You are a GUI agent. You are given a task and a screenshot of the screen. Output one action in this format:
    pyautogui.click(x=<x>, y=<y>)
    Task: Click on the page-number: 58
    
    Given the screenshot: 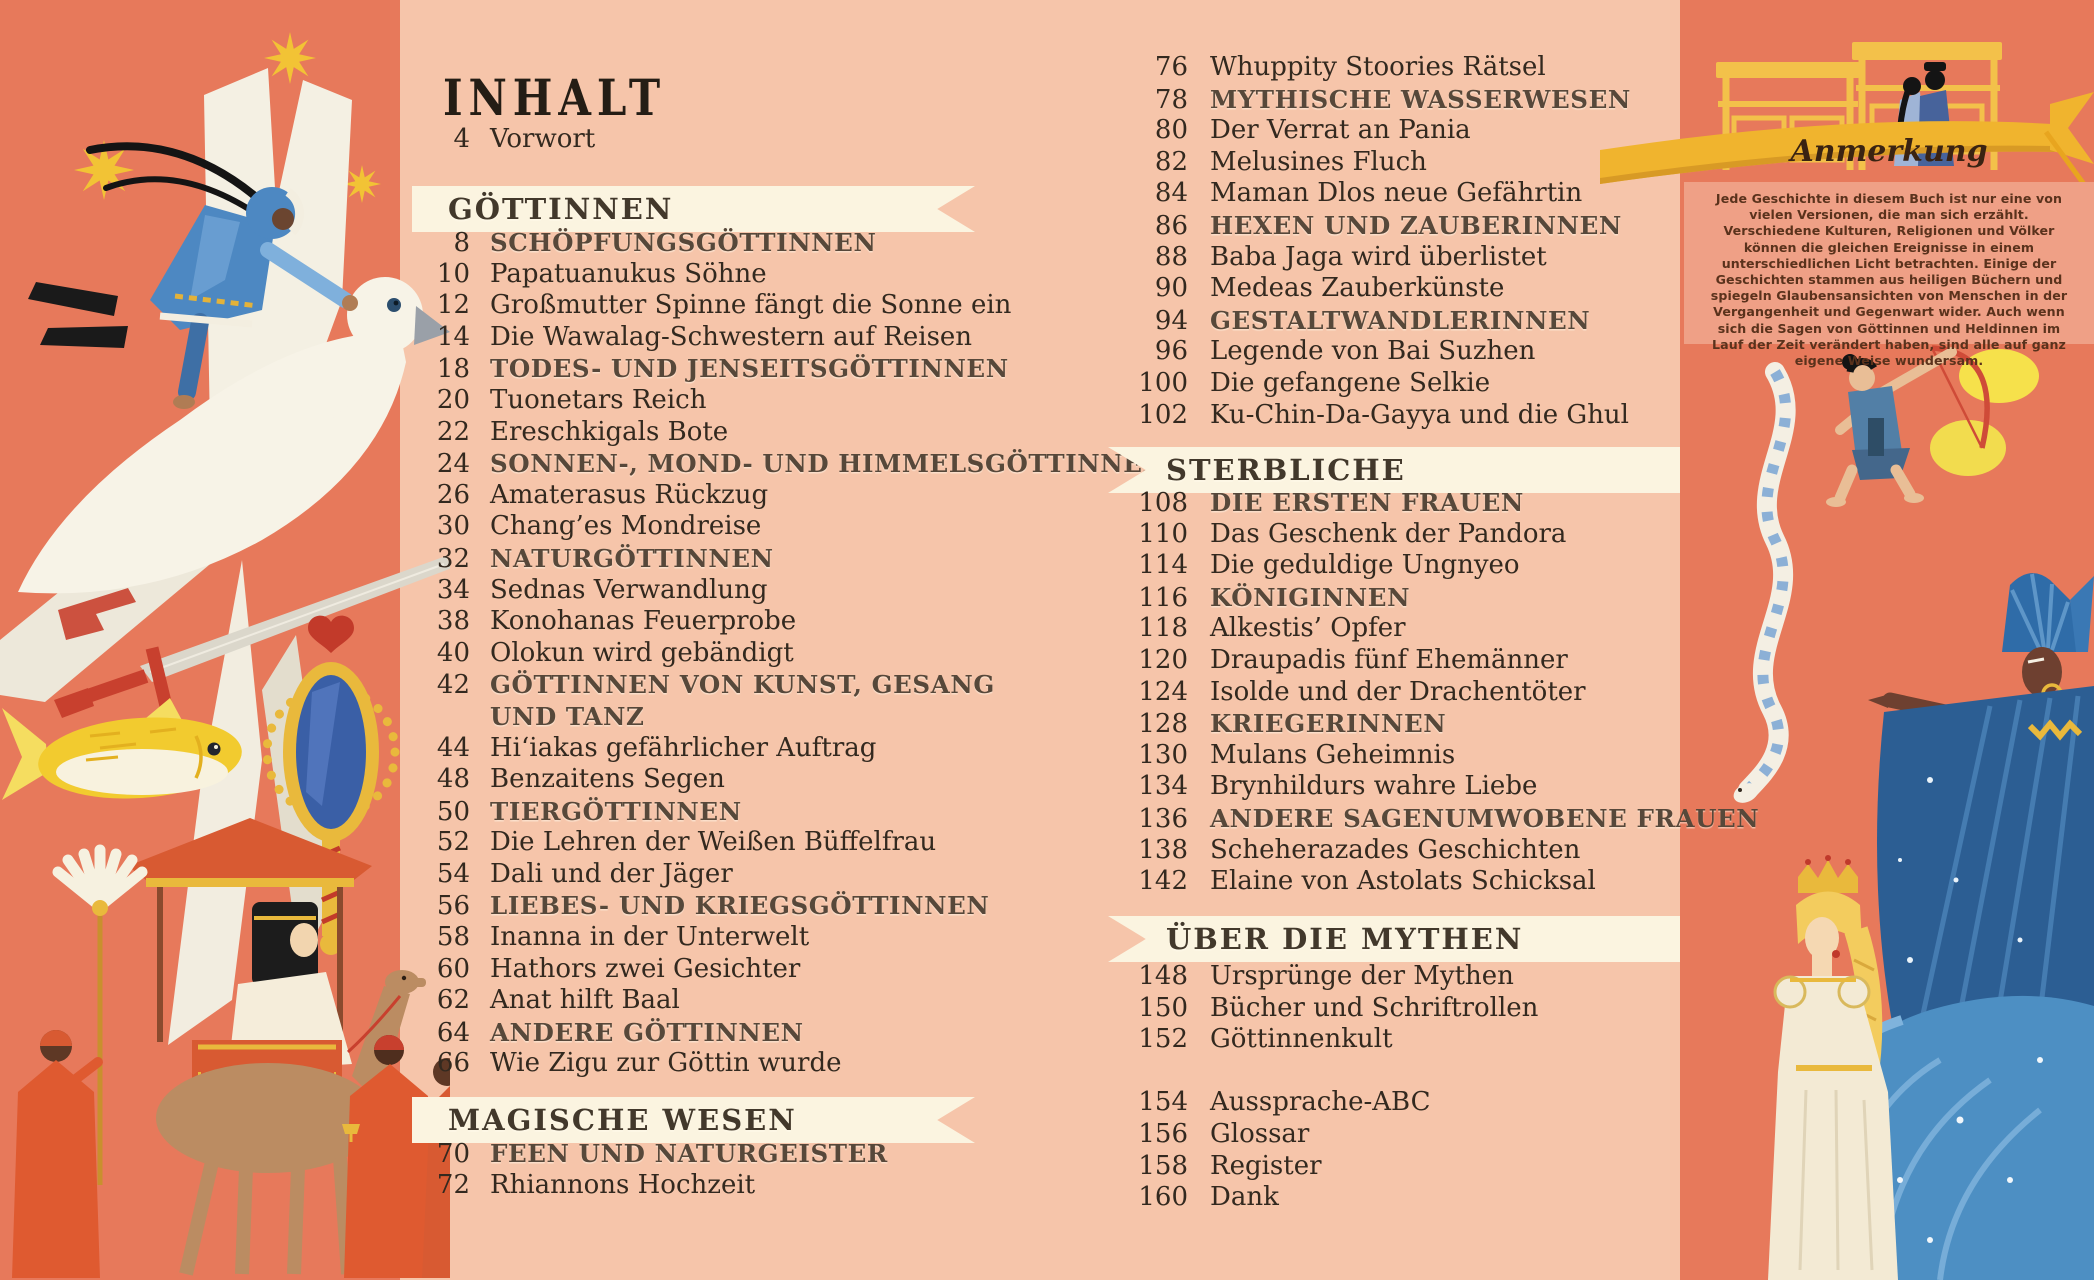 What is the action you would take?
    pyautogui.click(x=453, y=937)
    